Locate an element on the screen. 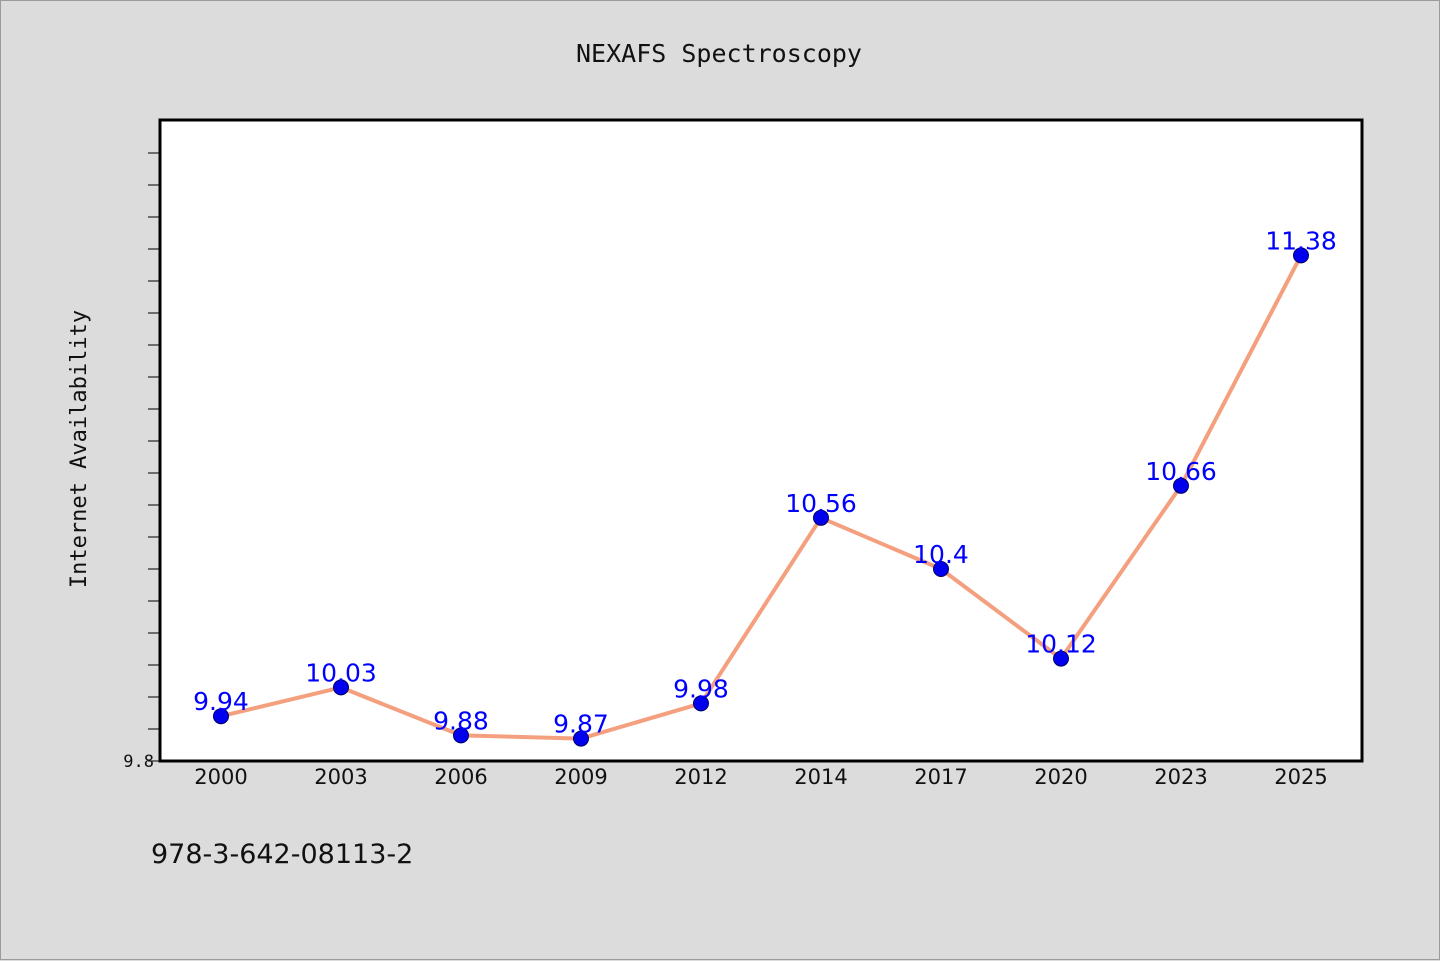  y-tick-label: 9.8 is located at coordinates (138, 762).